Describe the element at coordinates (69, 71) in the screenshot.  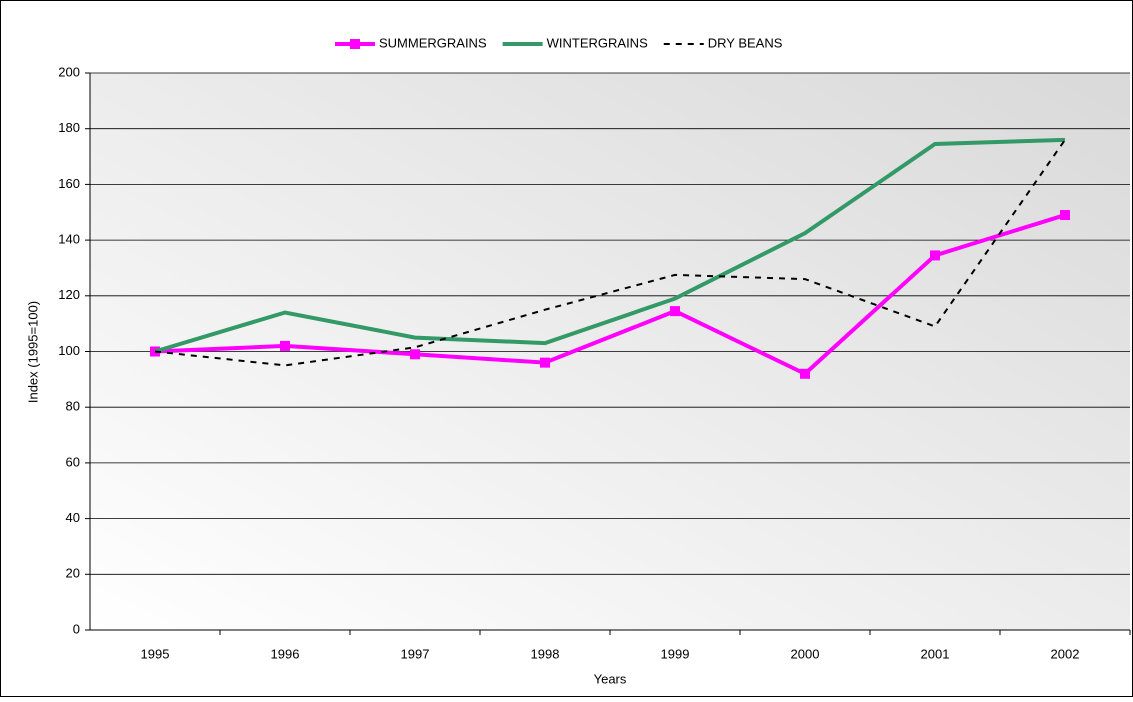
I see `y-tick-label: 200` at that location.